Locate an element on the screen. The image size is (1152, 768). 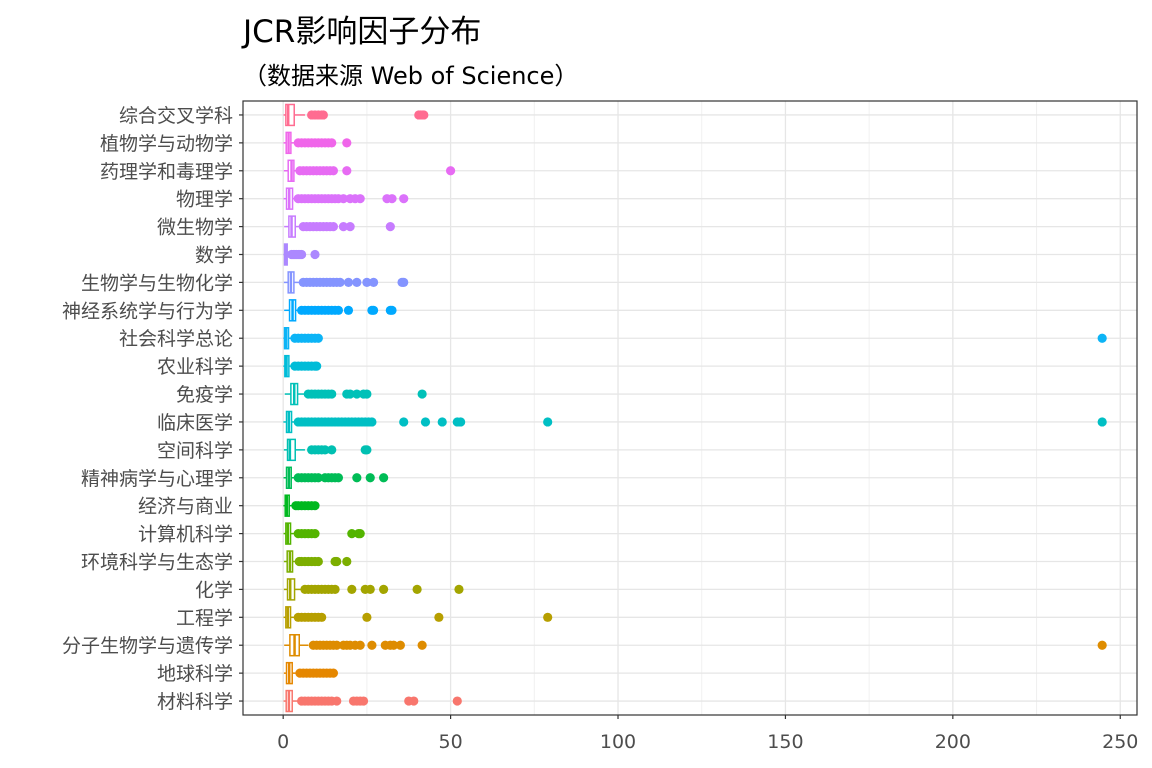
y-tick-label: 数学 is located at coordinates (214, 256).